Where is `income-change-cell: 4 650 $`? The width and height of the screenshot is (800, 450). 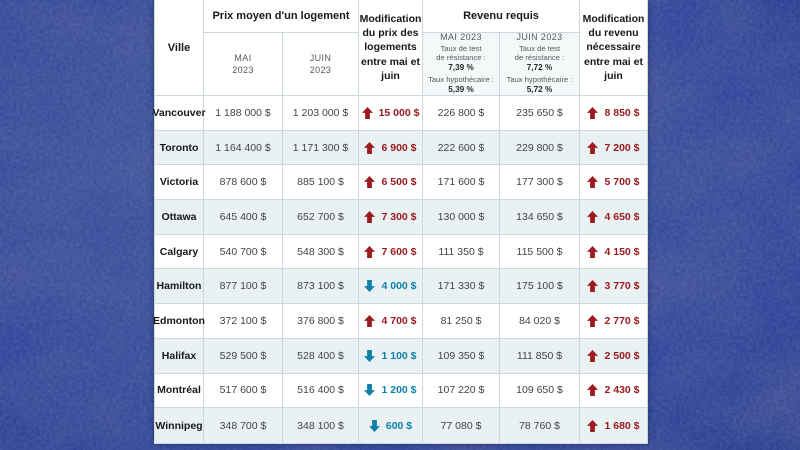
income-change-cell: 4 650 $ is located at coordinates (613, 217).